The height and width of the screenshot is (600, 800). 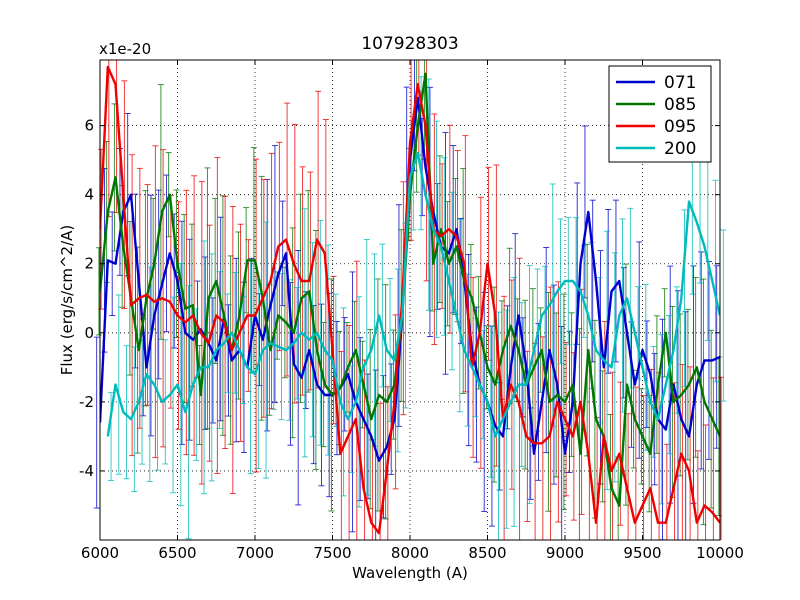 I want to click on x-tick-label: 9500, so click(x=642, y=553).